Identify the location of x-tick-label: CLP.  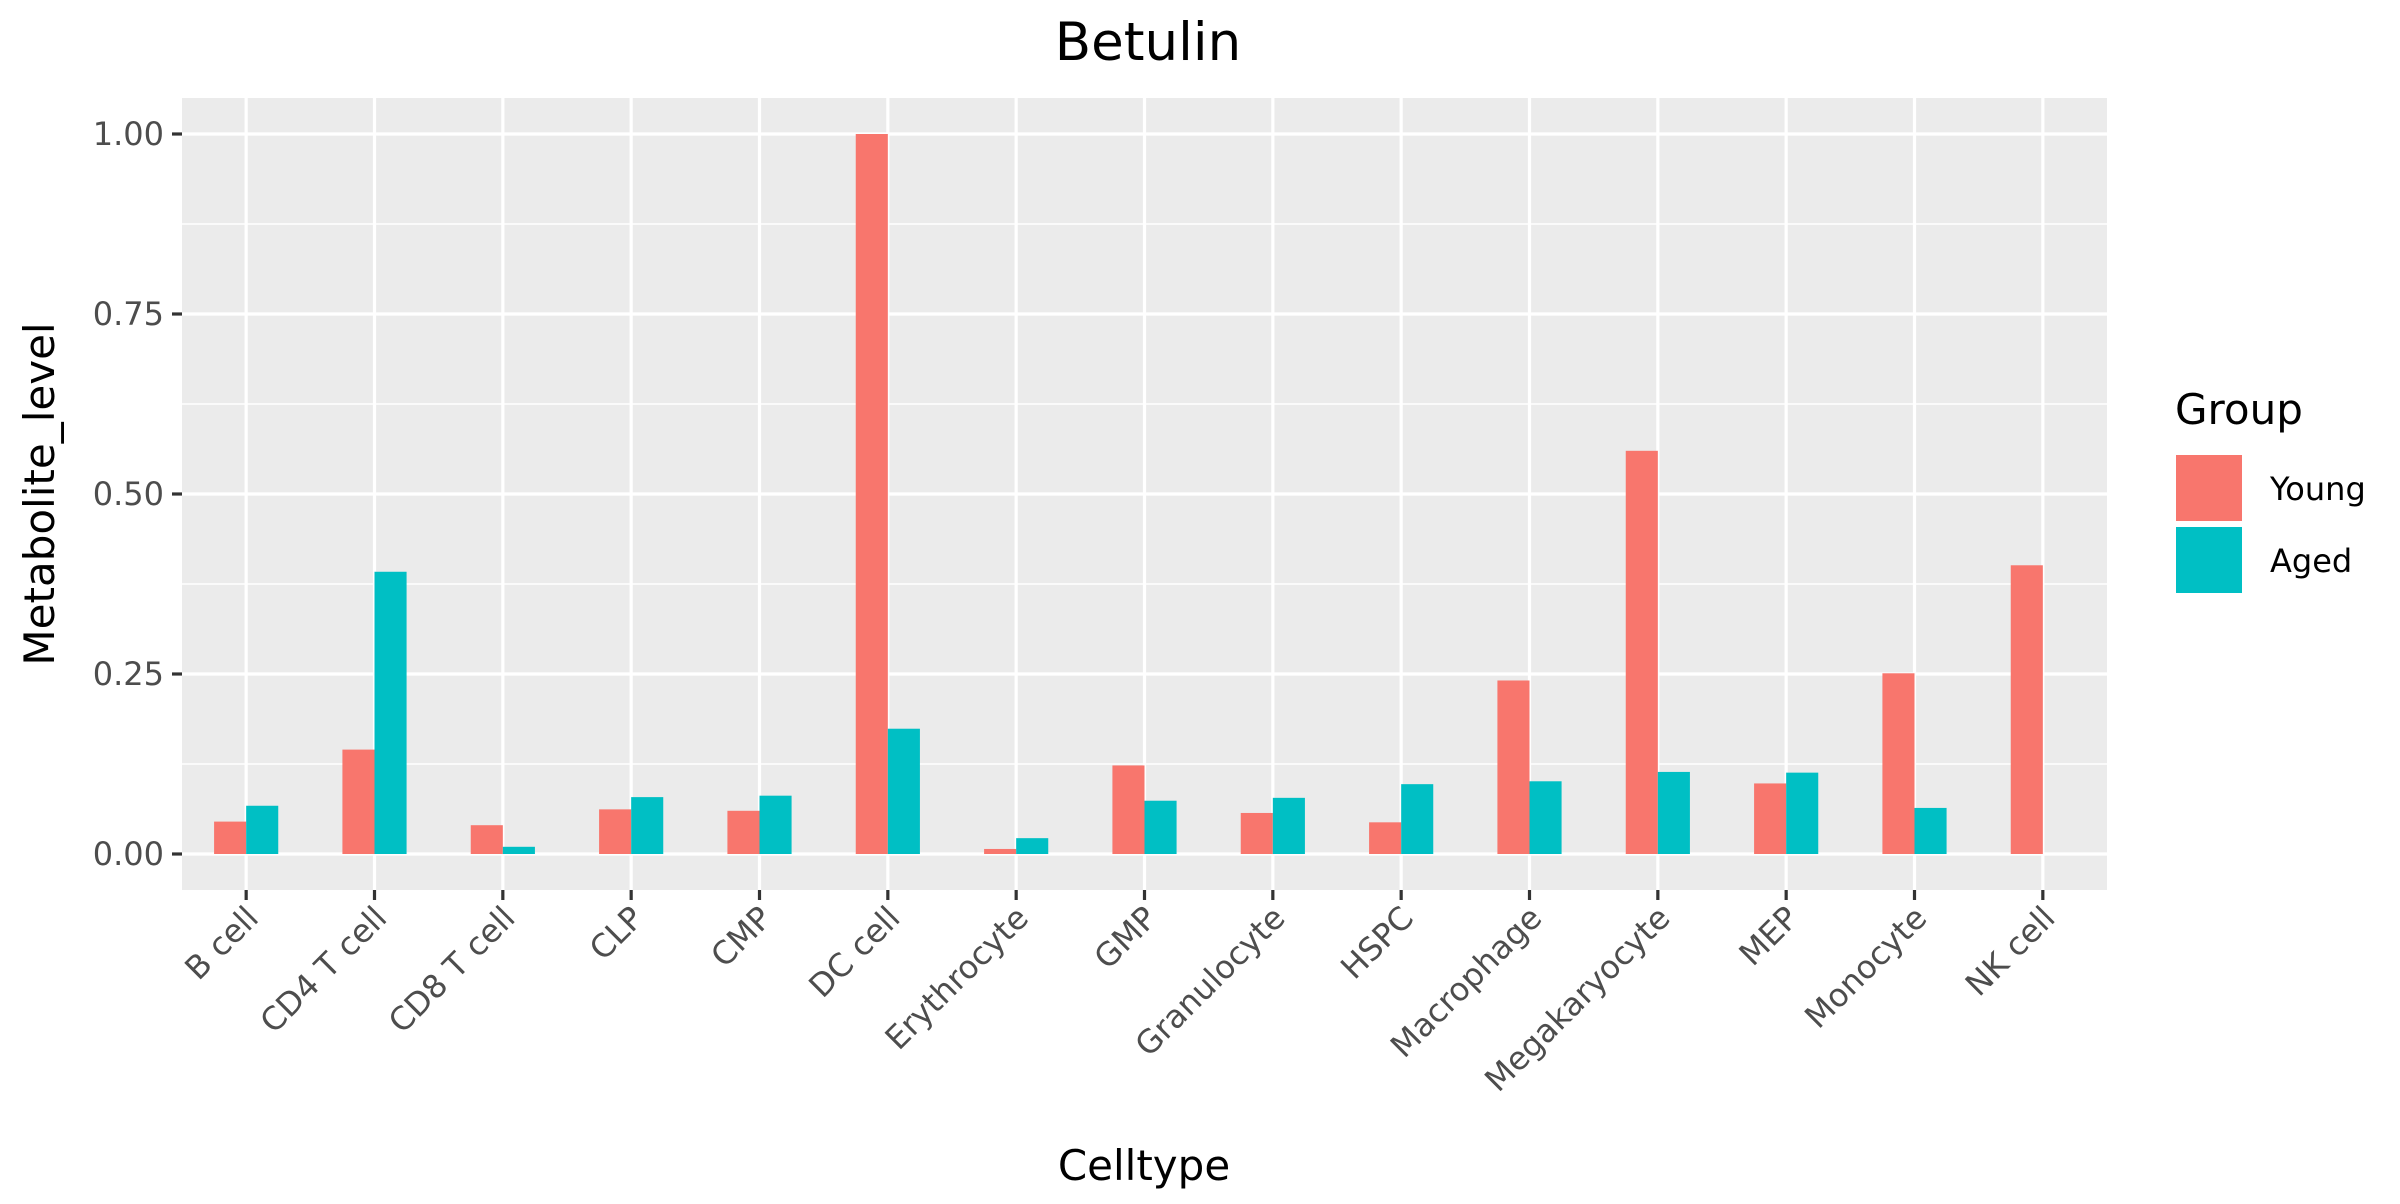
(616, 933).